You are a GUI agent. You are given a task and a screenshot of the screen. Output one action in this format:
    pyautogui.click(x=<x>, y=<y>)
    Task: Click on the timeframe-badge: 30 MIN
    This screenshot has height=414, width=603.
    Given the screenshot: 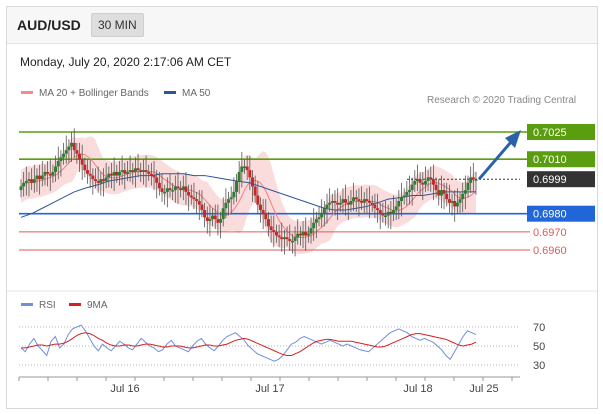 What is the action you would take?
    pyautogui.click(x=117, y=25)
    